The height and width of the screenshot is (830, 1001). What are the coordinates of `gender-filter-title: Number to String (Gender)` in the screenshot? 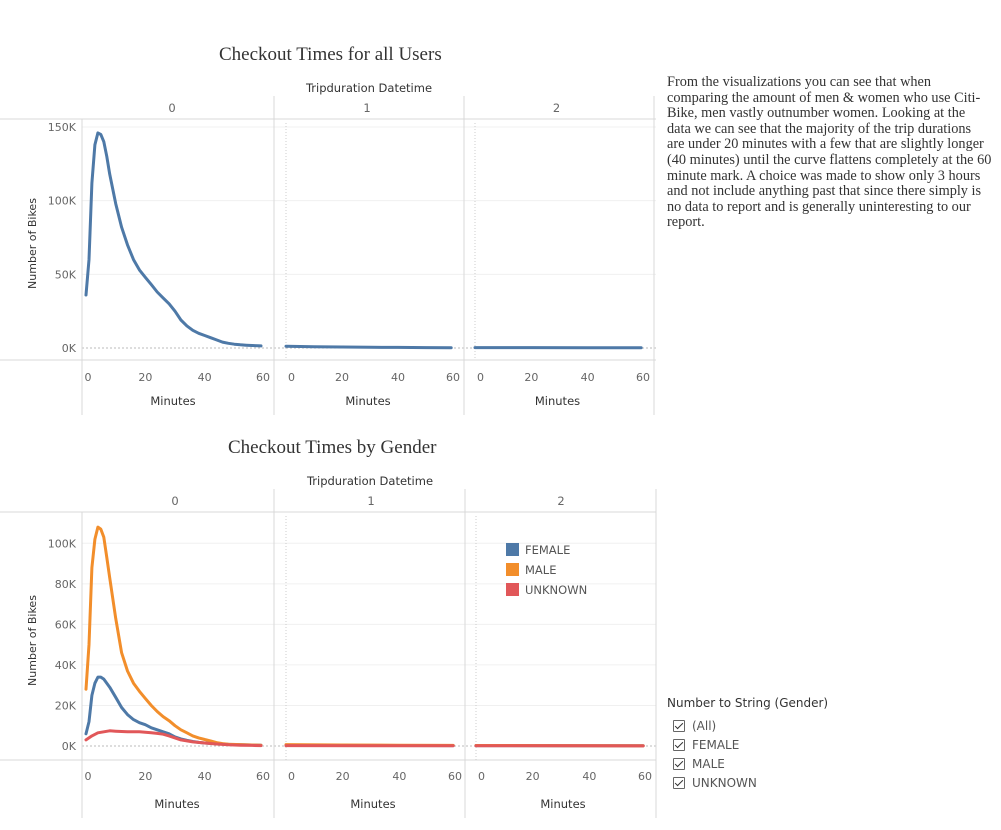 It's located at (748, 703).